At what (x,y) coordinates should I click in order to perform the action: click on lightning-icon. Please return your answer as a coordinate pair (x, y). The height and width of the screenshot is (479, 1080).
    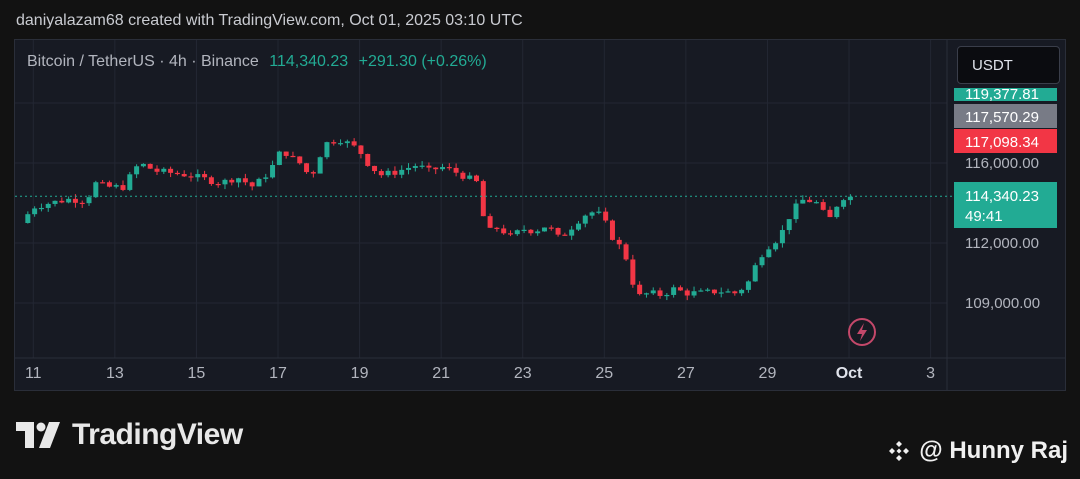
    Looking at the image, I should click on (862, 332).